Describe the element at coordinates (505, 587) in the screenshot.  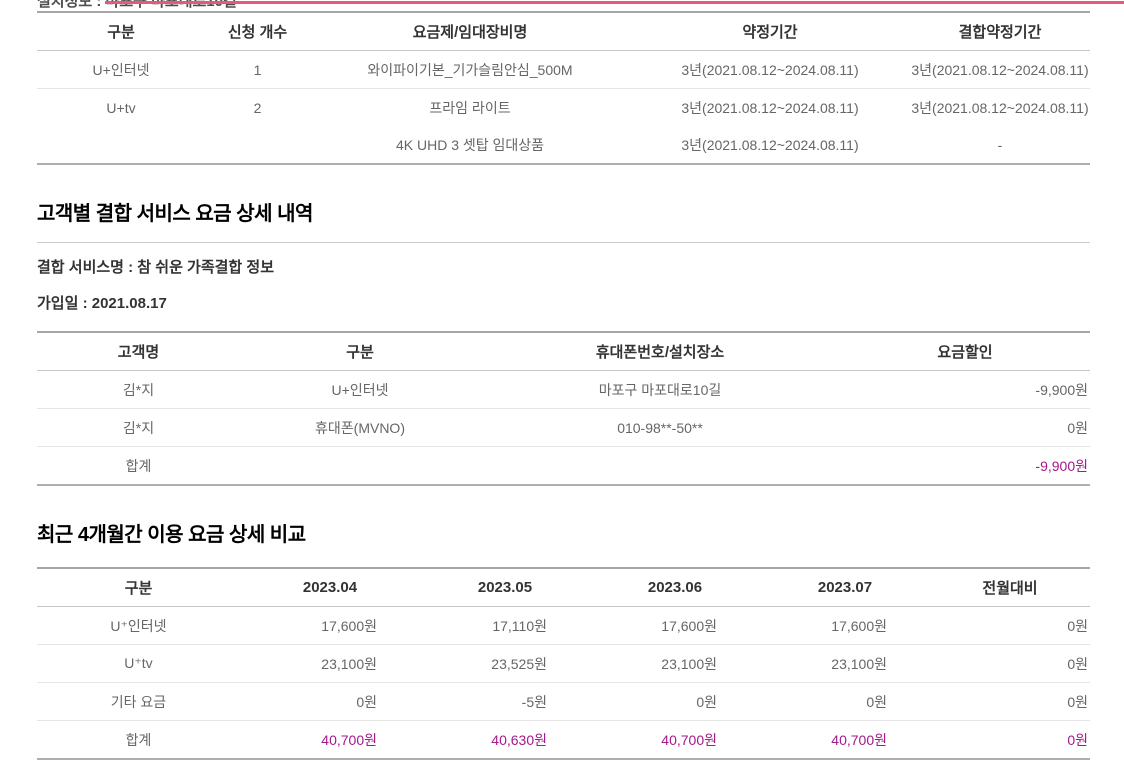
I see `column-header-month-2: 2023.05` at that location.